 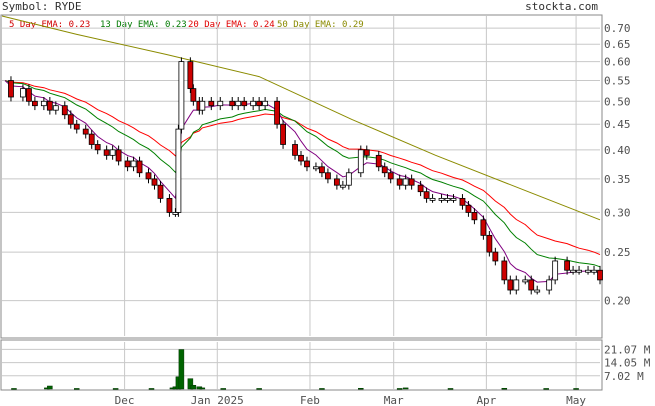 I want to click on volume-axis: 7.02 M14.05 M21.07 M, so click(x=627, y=362).